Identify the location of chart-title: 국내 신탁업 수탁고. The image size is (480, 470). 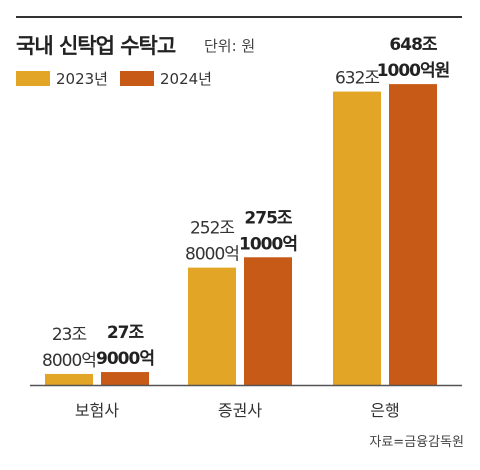
(96, 46).